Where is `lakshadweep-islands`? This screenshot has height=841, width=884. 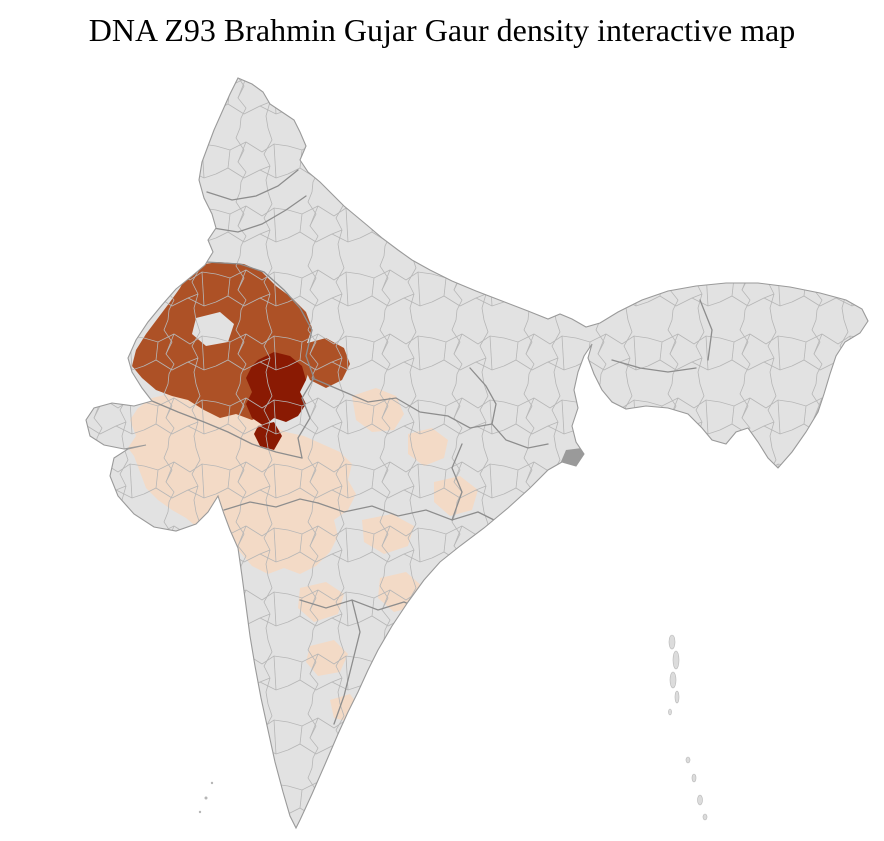
lakshadweep-islands is located at coordinates (206, 797).